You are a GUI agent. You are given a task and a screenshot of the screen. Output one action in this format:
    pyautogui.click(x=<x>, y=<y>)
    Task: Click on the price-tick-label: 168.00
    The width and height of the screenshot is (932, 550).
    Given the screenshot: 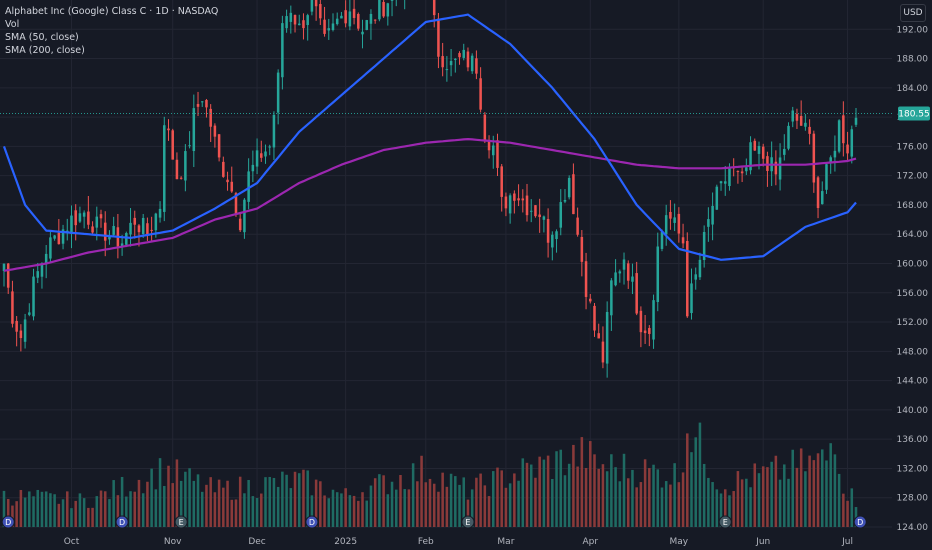 What is the action you would take?
    pyautogui.click(x=913, y=206)
    